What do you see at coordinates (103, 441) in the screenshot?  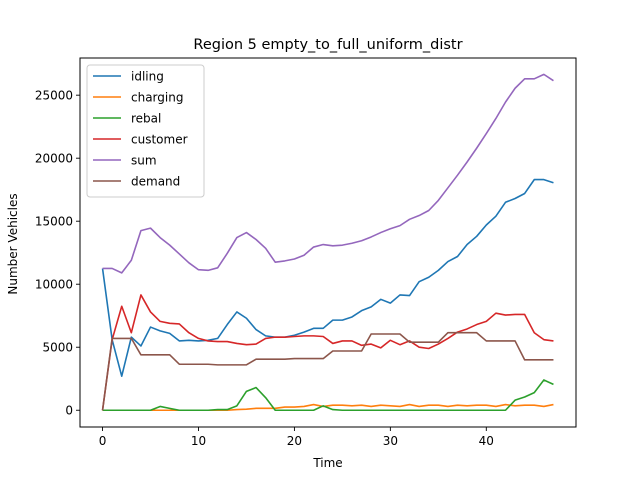 I see `x-tick-label: 0` at bounding box center [103, 441].